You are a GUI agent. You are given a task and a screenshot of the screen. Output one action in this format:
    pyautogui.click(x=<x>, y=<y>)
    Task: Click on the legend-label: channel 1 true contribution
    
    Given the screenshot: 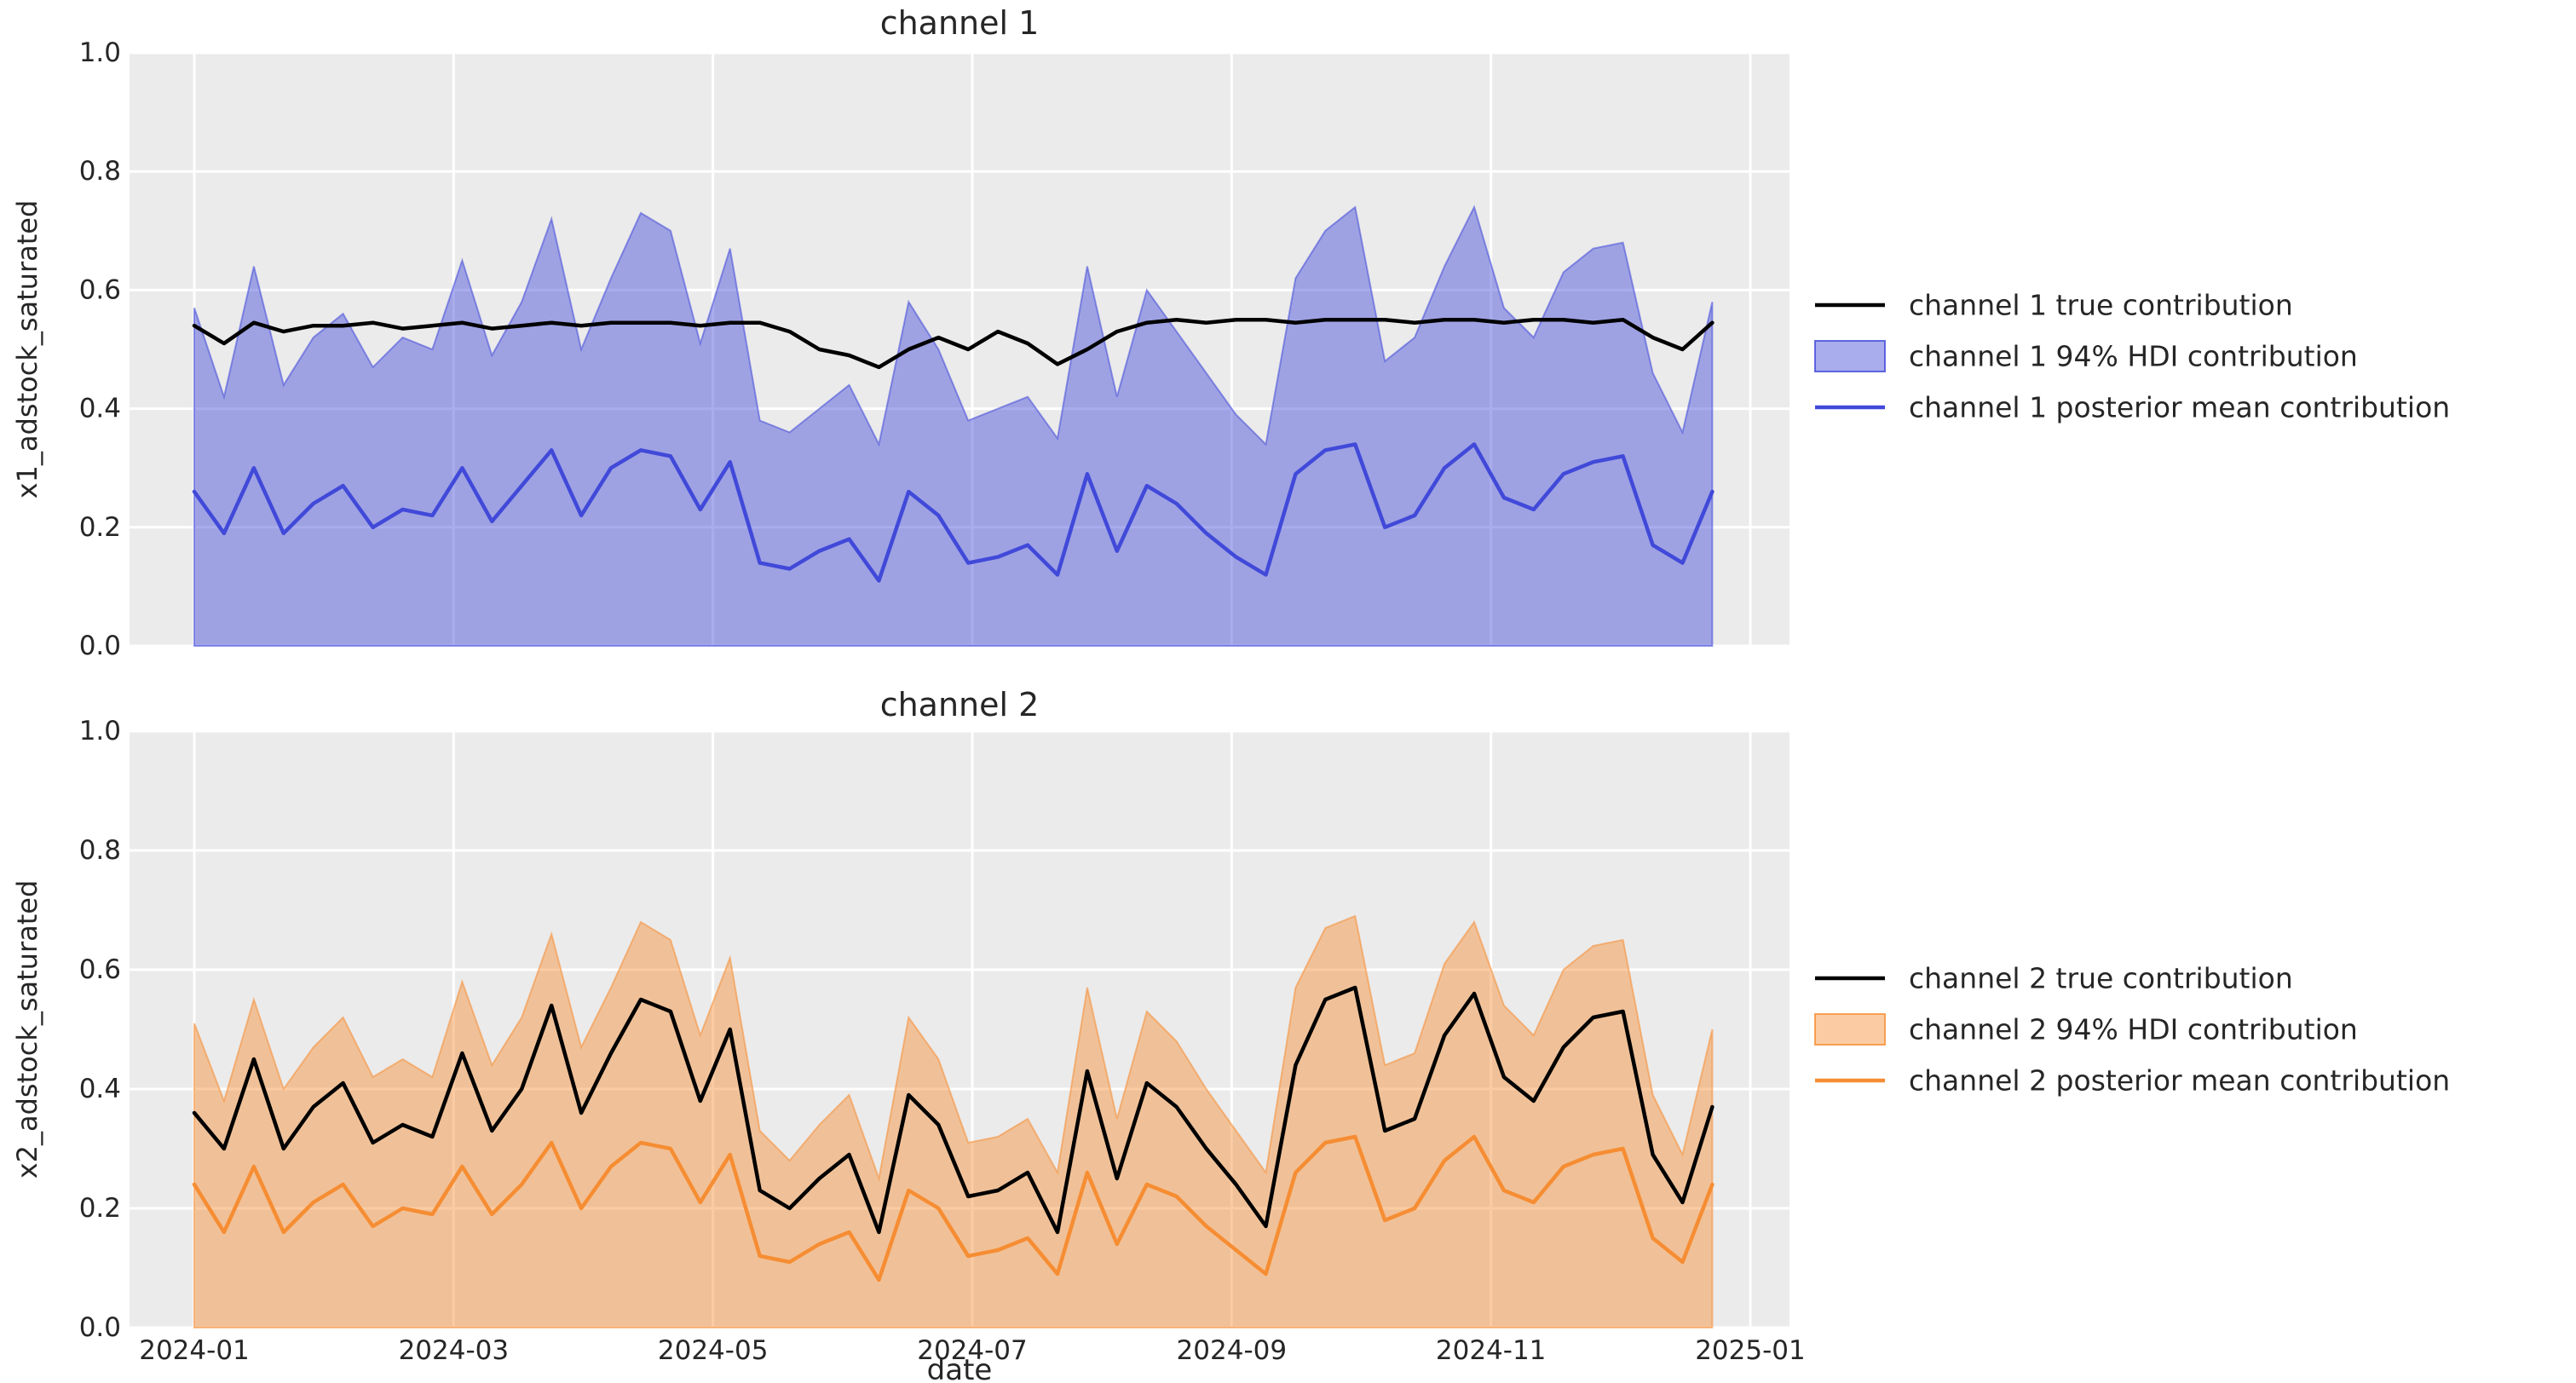 What is the action you would take?
    pyautogui.click(x=2101, y=305)
    